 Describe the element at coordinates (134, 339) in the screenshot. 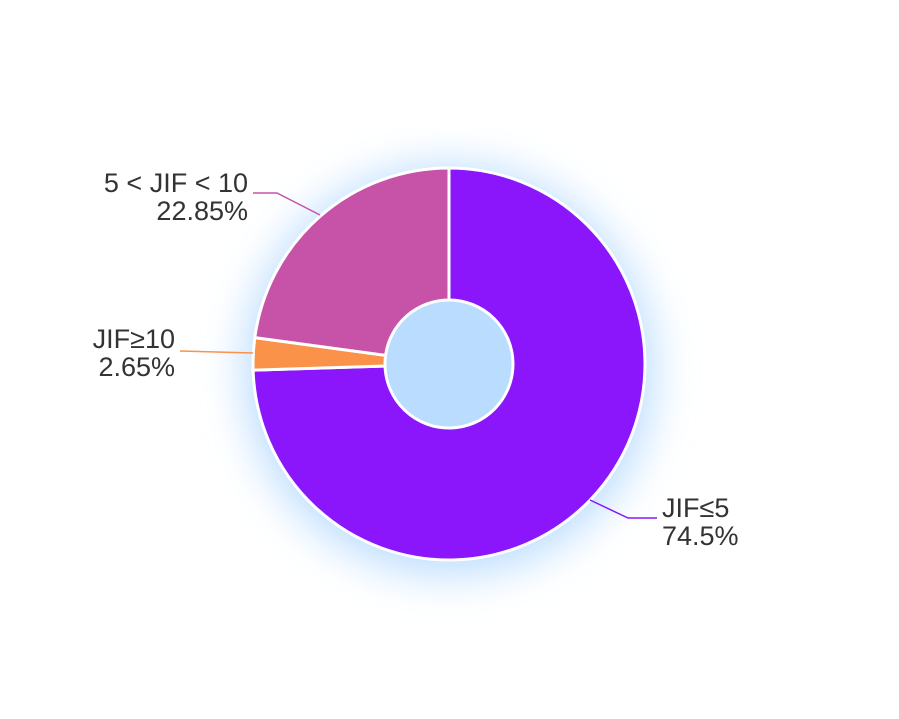

I see `slice-label-1: JIF≥10` at that location.